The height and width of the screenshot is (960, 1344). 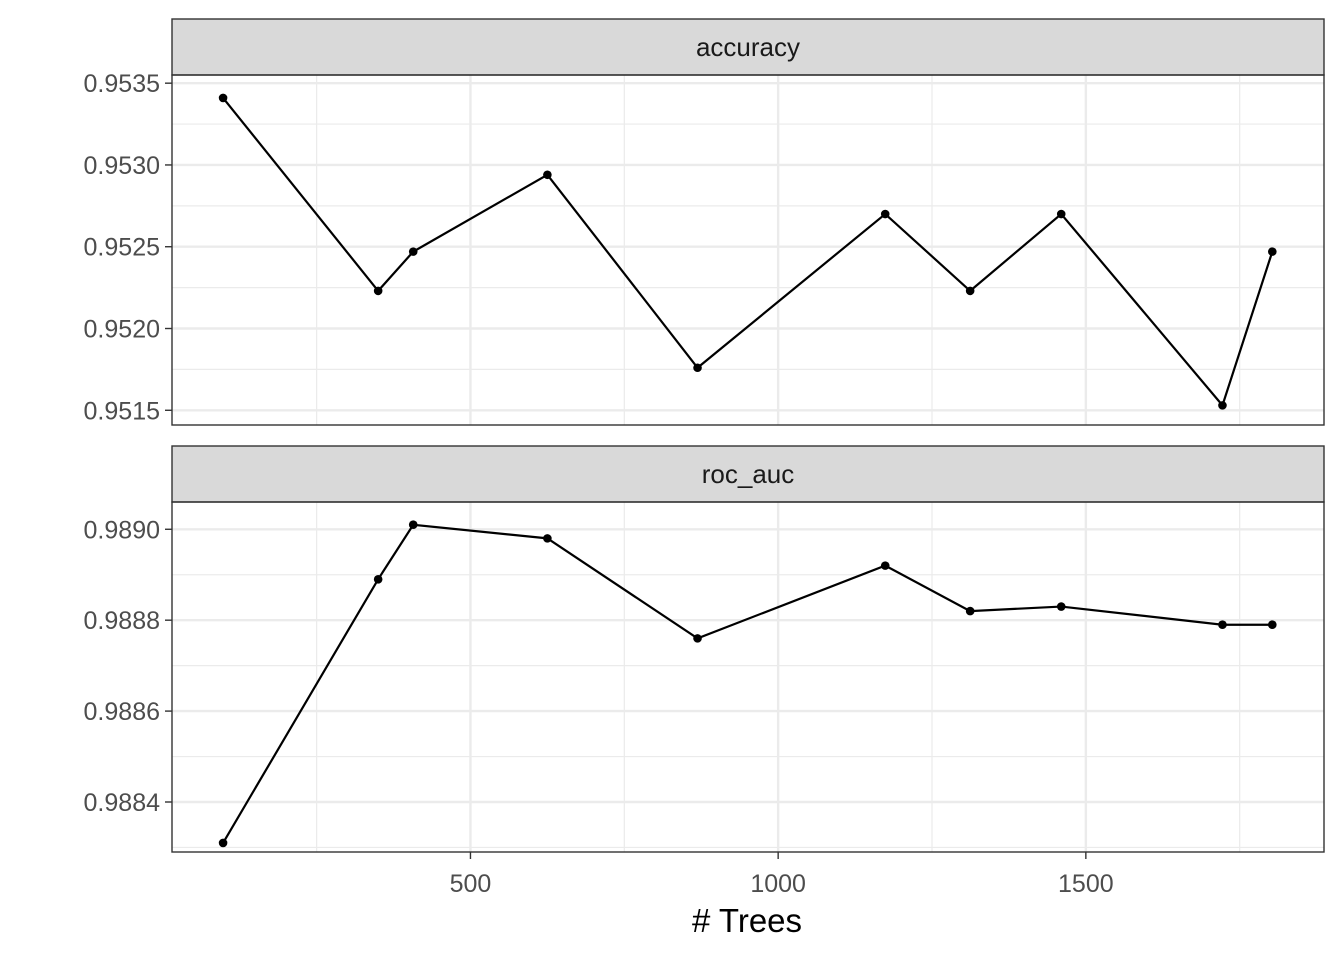 I want to click on y-tick-label: 0.9530, so click(x=122, y=166).